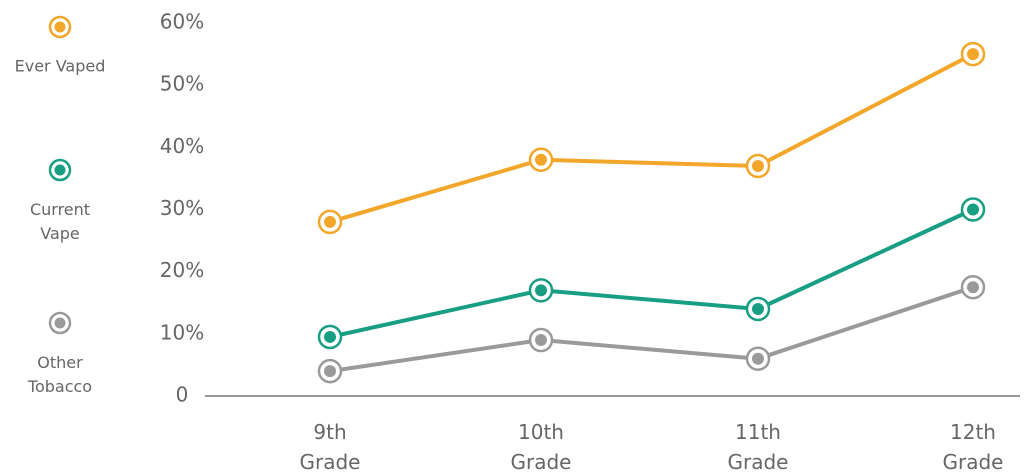  I want to click on legend-label: Current Vape, so click(60, 221).